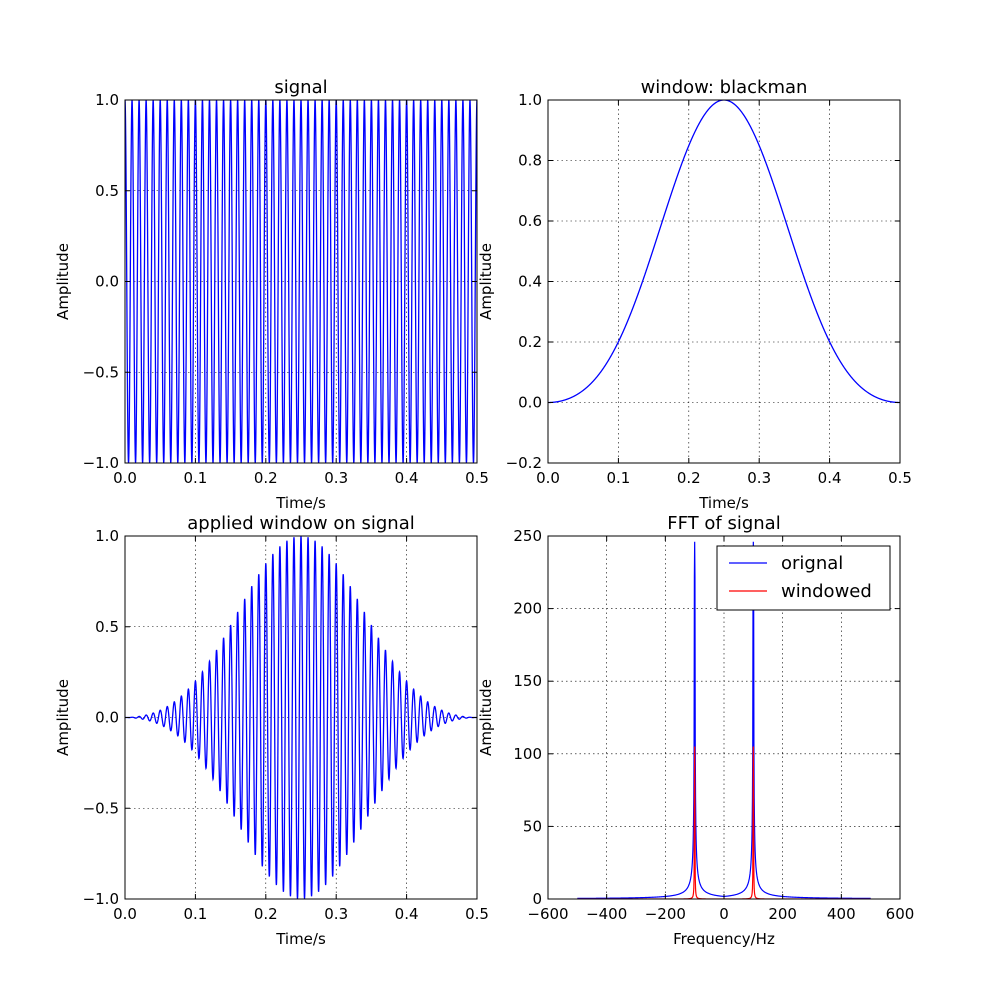 The height and width of the screenshot is (1000, 1000). What do you see at coordinates (527, 536) in the screenshot?
I see `y-tick-label: 250` at bounding box center [527, 536].